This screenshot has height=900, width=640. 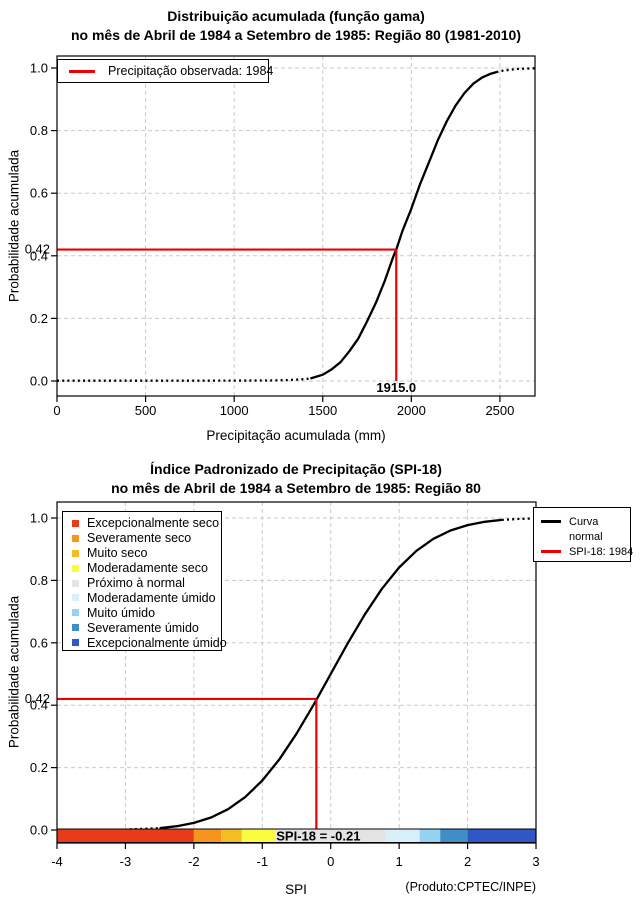 I want to click on category-label: Moderadamente seco, so click(x=147, y=568).